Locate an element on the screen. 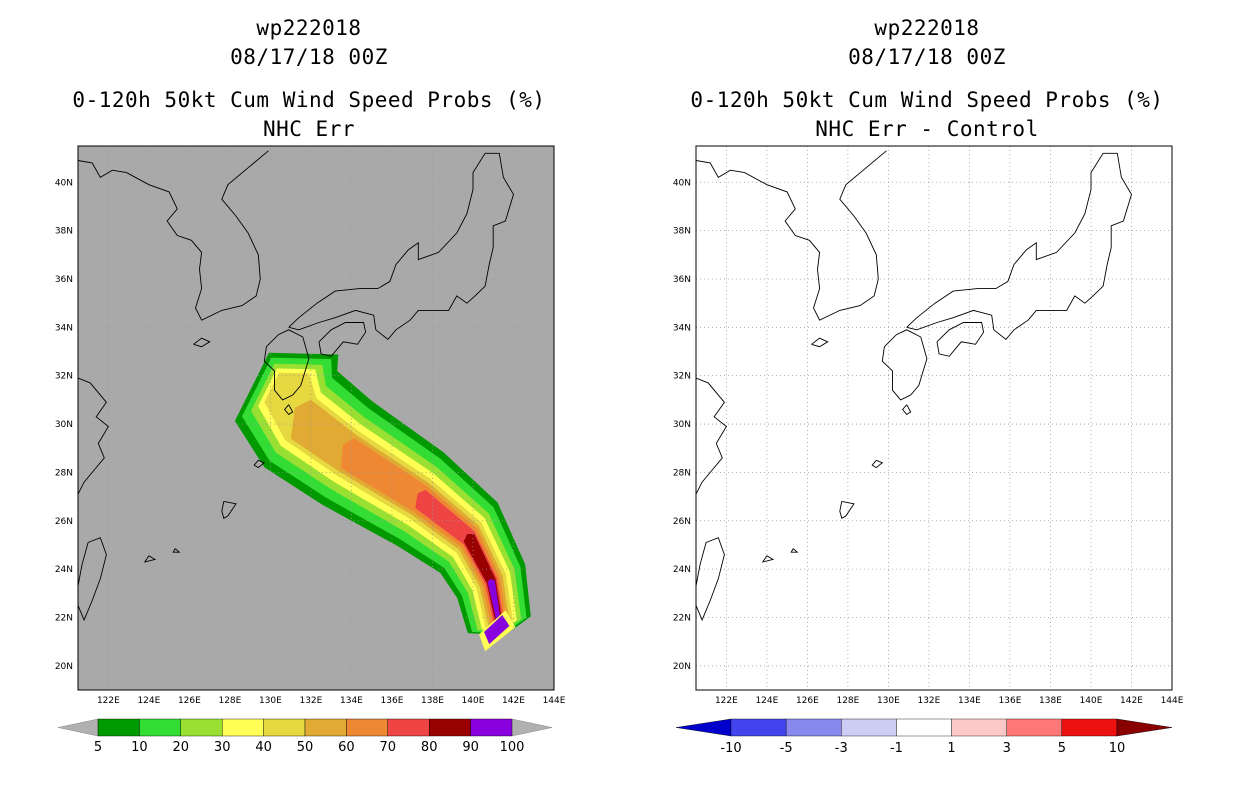 Image resolution: width=1236 pixels, height=800 pixels. colorbar-label: 30 is located at coordinates (222, 747).